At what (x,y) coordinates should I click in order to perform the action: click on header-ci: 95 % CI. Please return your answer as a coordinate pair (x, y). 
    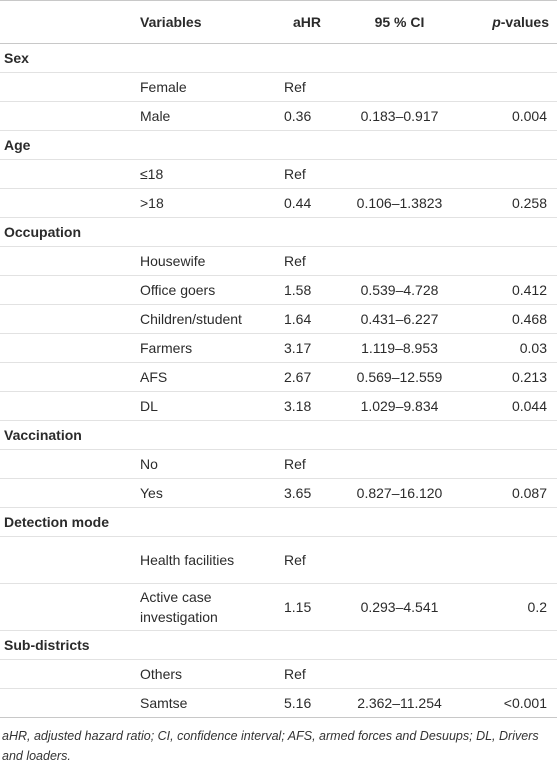
    Looking at the image, I should click on (399, 22).